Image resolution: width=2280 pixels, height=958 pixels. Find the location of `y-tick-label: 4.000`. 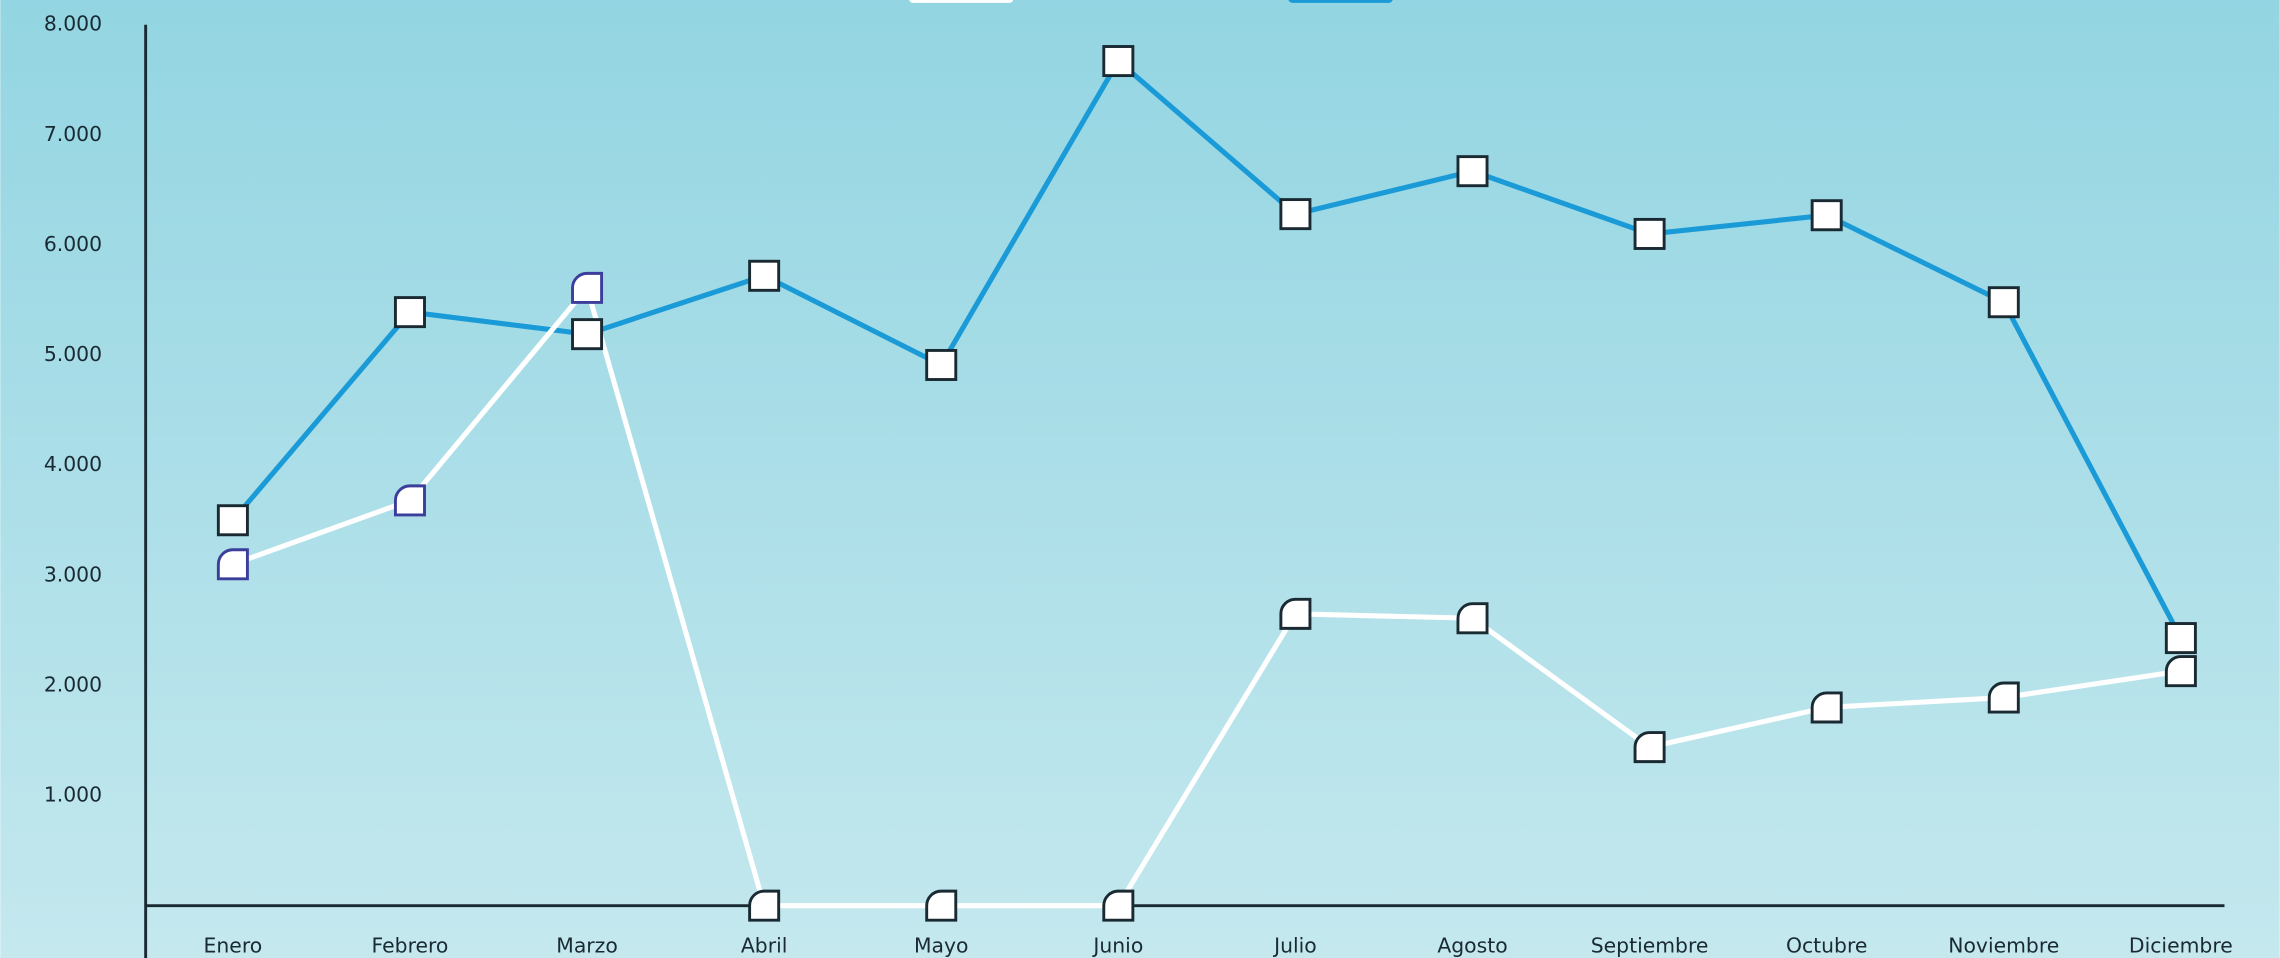

y-tick-label: 4.000 is located at coordinates (73, 464).